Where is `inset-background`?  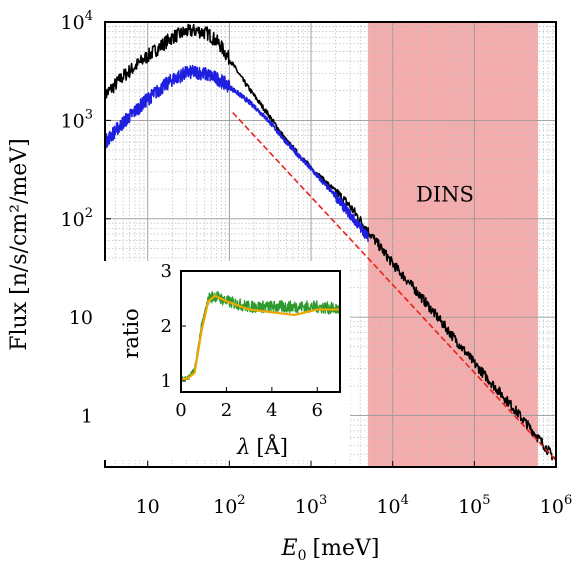
inset-background is located at coordinates (224, 360).